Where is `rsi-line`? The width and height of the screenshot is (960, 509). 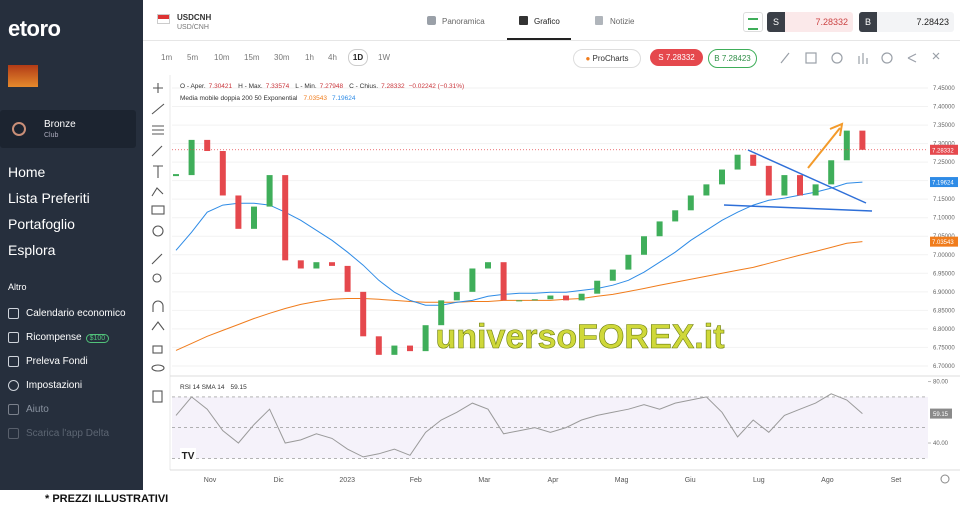
rsi-line is located at coordinates (519, 425).